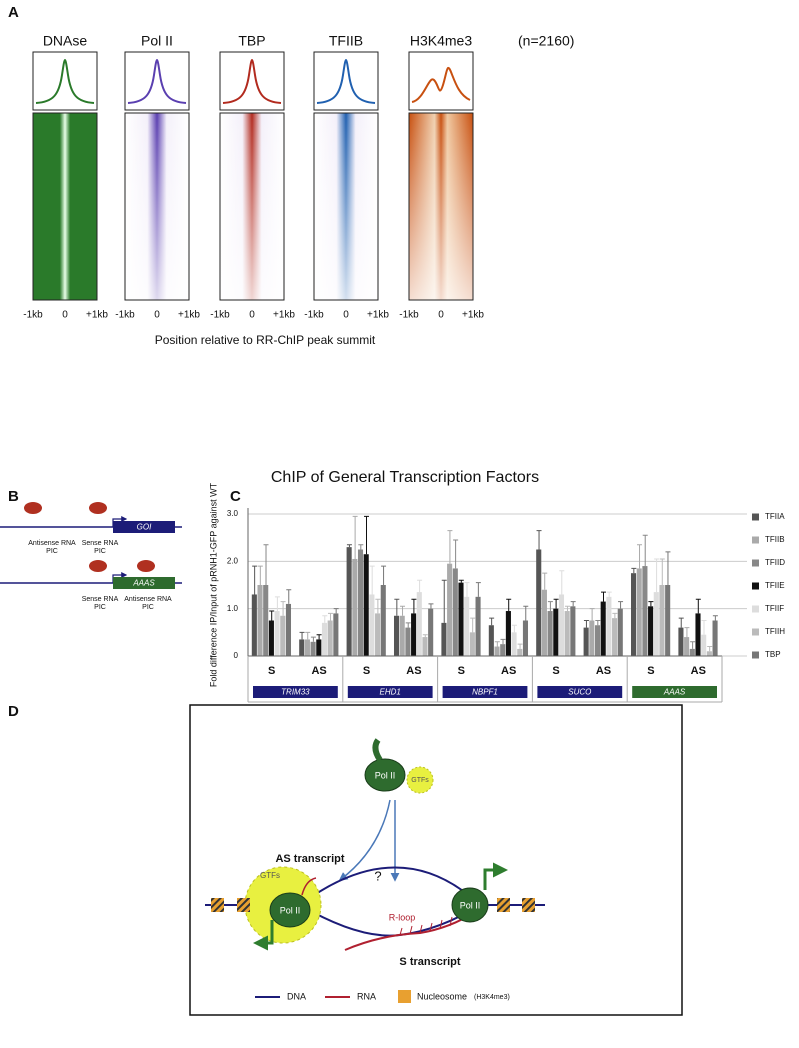  Describe the element at coordinates (251, 41) in the screenshot. I see `track-name: TBP` at that location.